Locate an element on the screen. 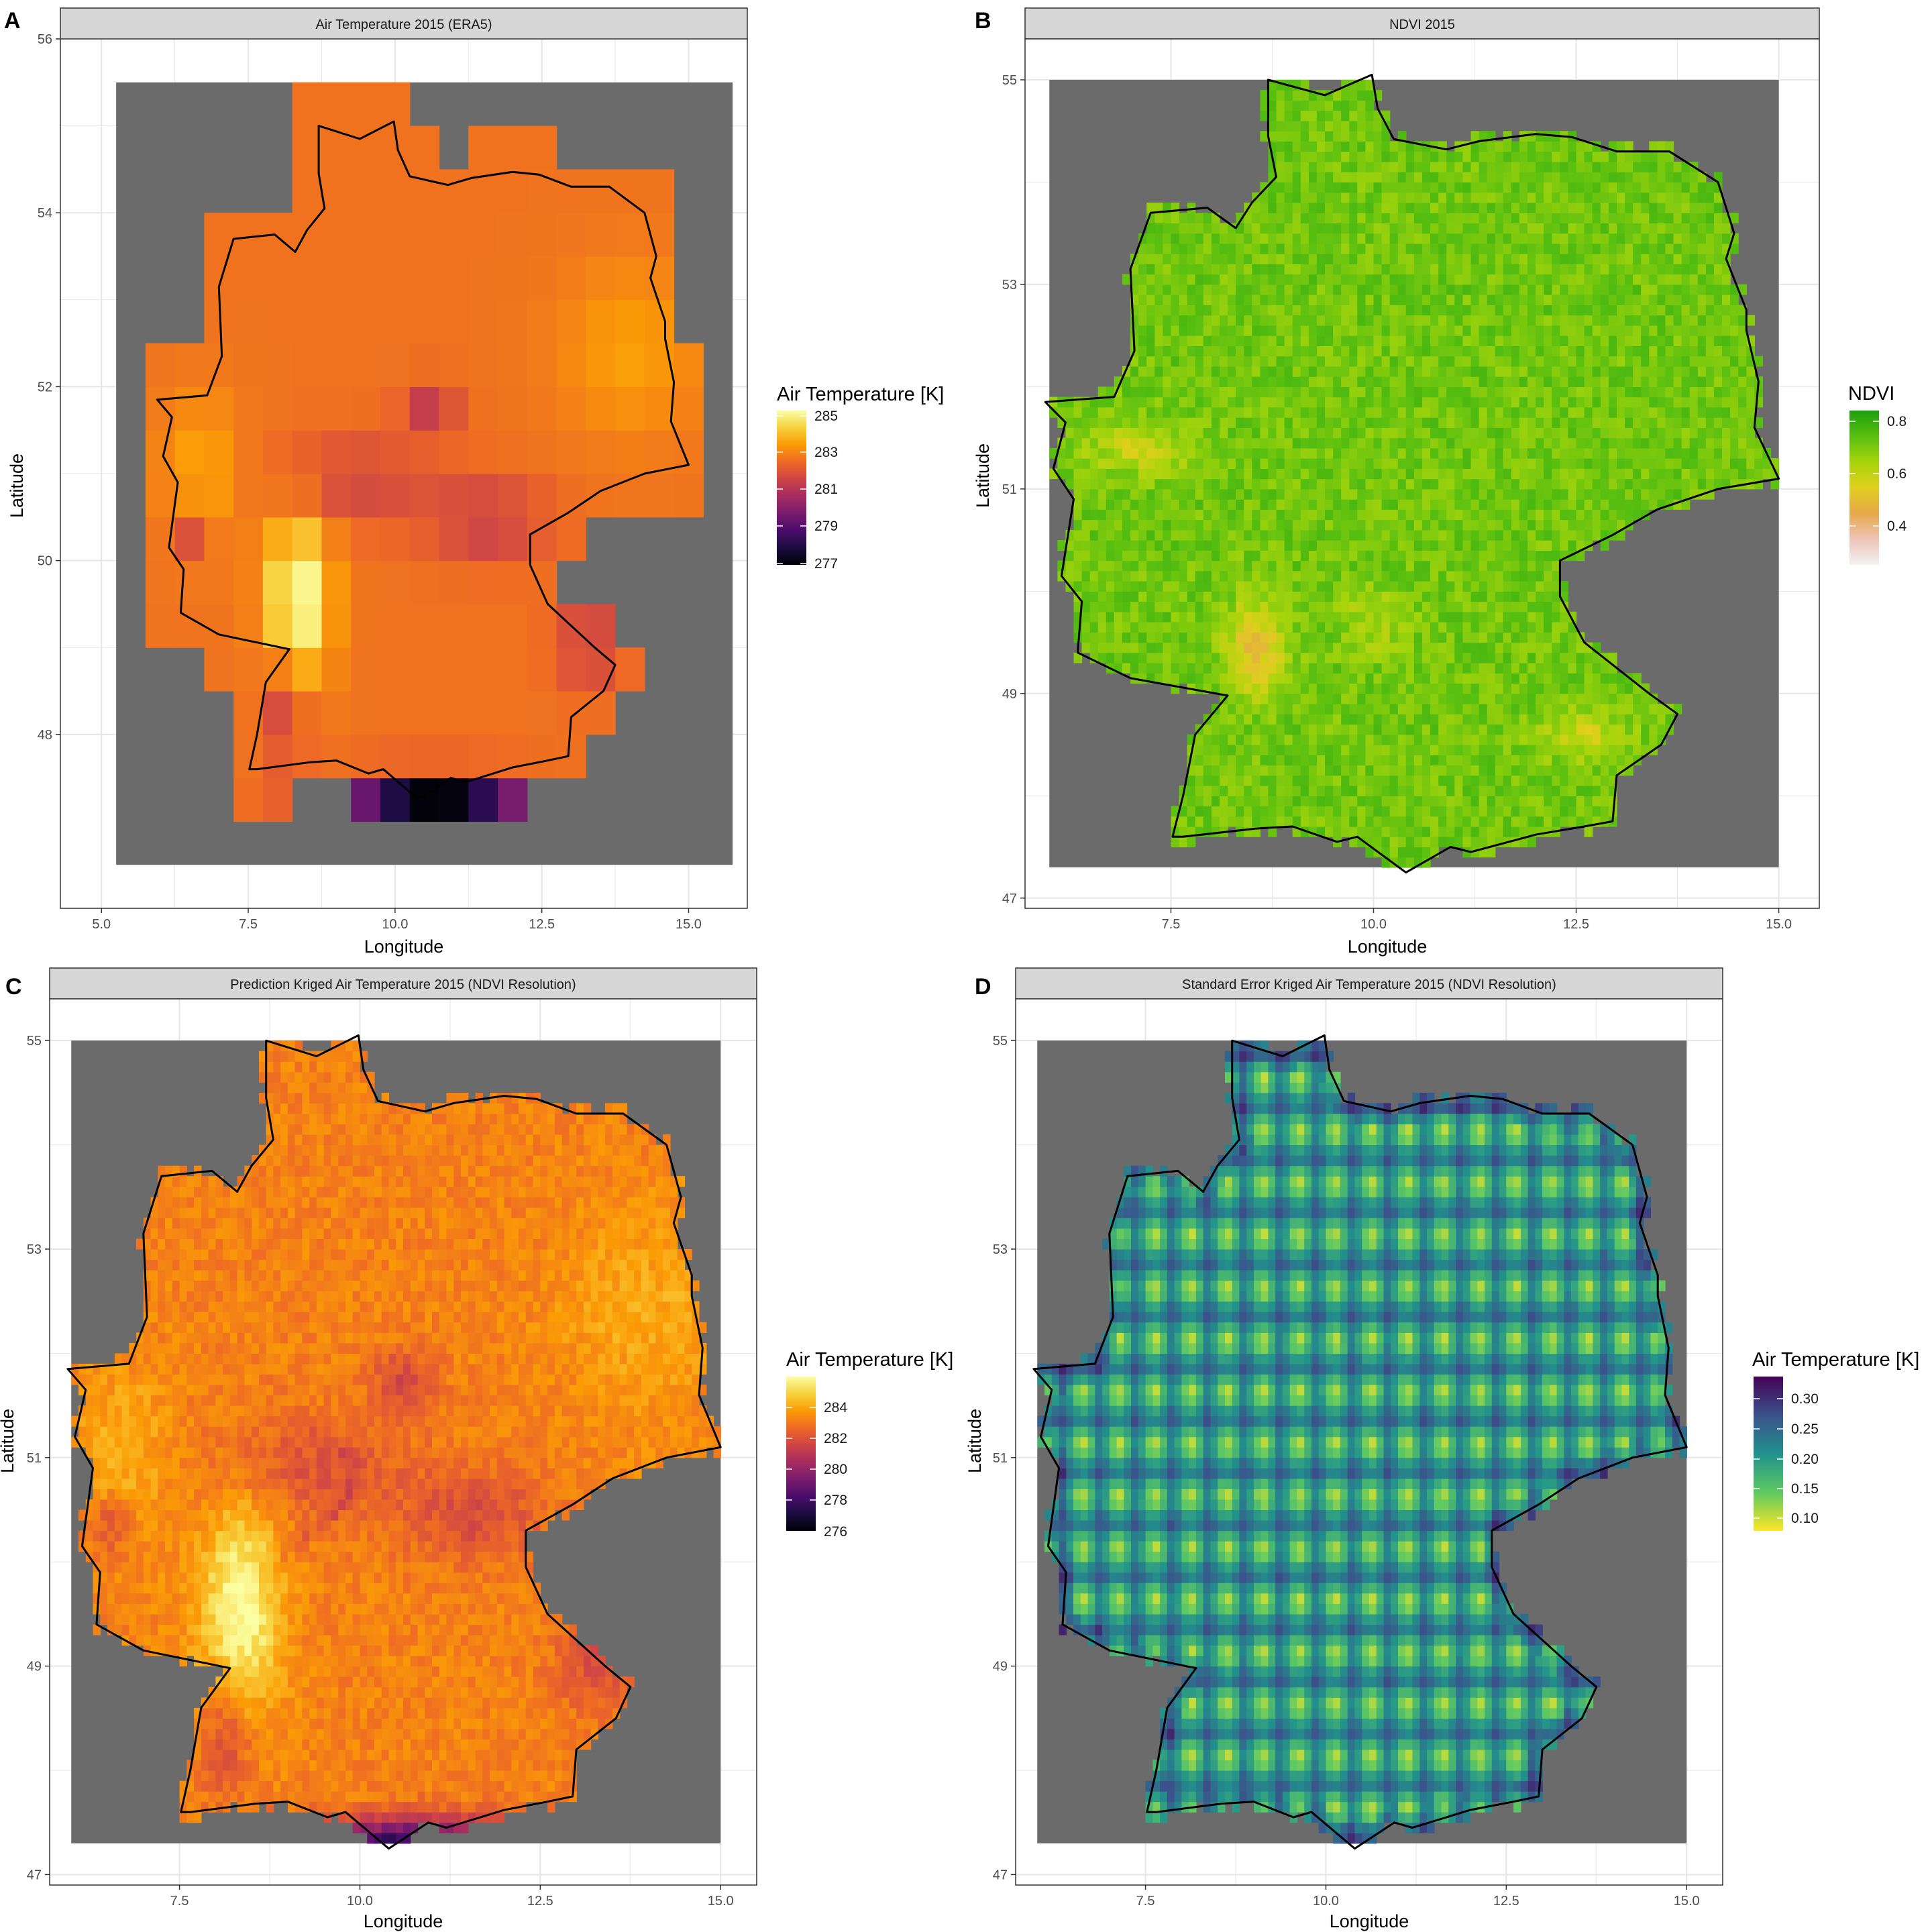 This screenshot has height=1932, width=1932. x-tick-label: 5.0 is located at coordinates (101, 924).